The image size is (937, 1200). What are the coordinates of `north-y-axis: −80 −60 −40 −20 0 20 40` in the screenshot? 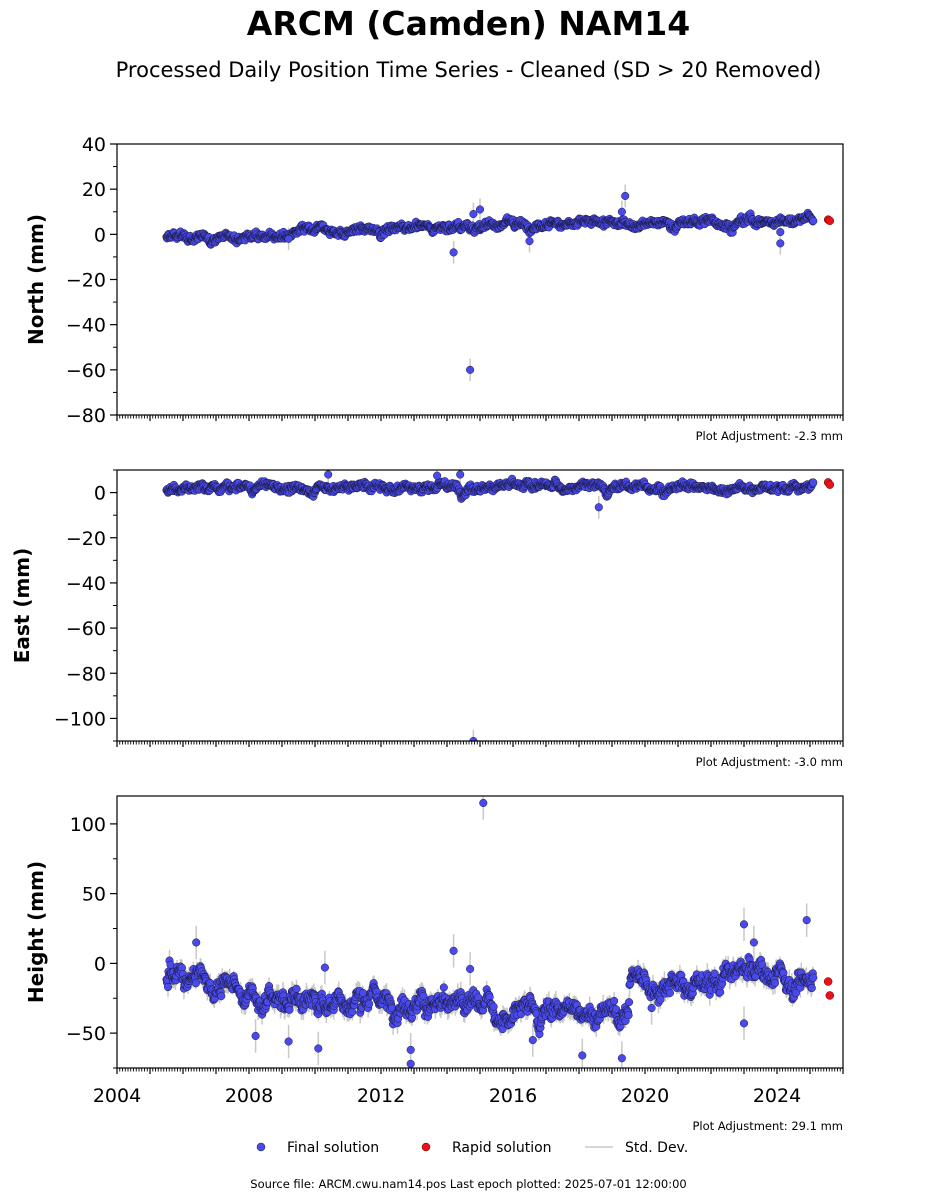 It's located at (91, 280).